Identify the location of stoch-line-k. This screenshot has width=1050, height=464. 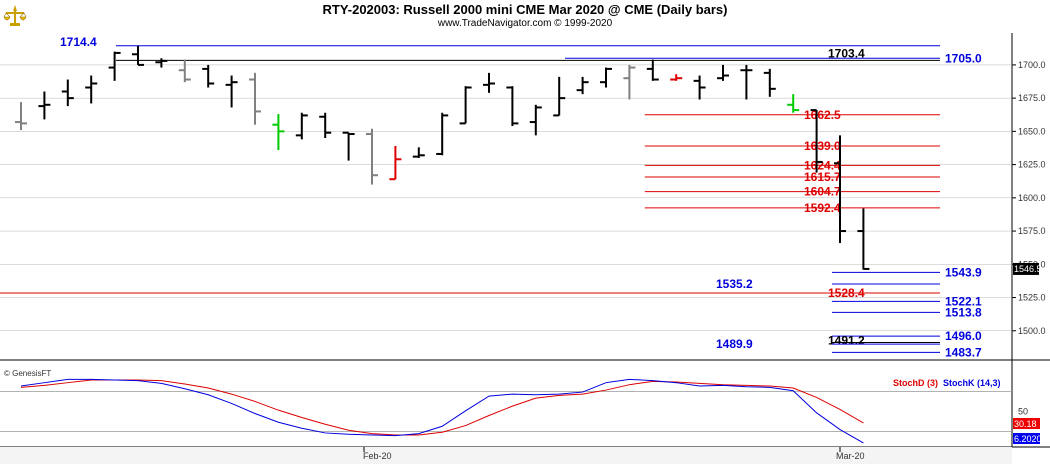
(442, 411).